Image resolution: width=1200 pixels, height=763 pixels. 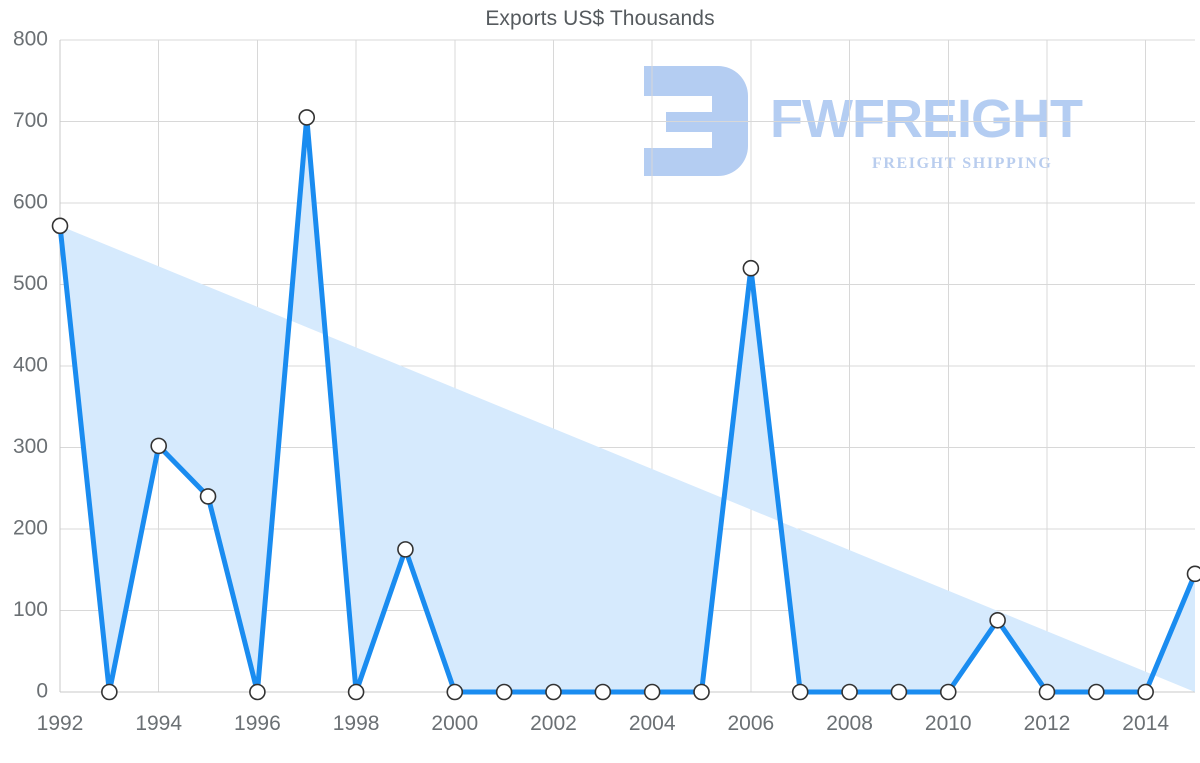 What do you see at coordinates (60, 723) in the screenshot?
I see `x-axis-tick-label: 1992` at bounding box center [60, 723].